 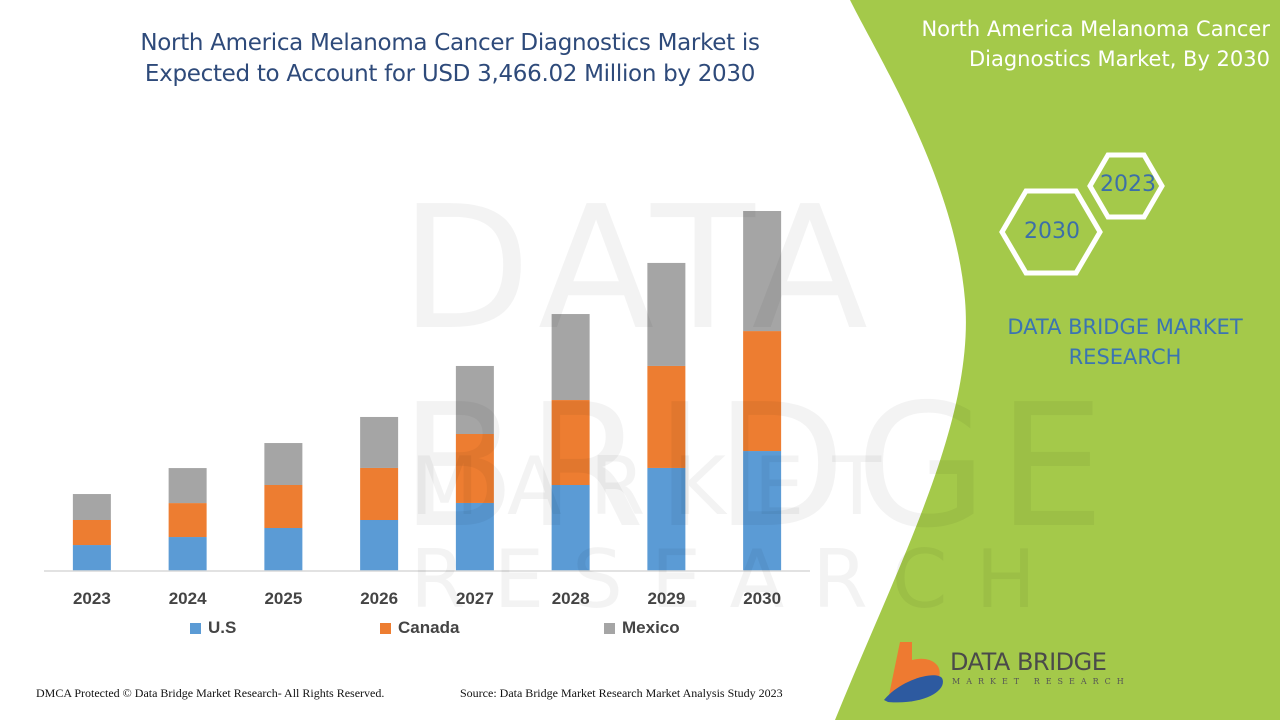 I want to click on x-tick-label: 2025, so click(x=283, y=598).